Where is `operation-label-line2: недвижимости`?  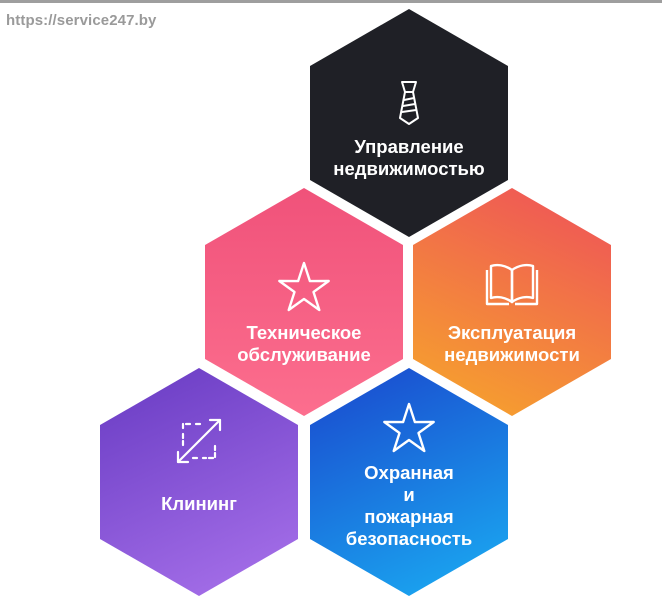 operation-label-line2: недвижимости is located at coordinates (512, 354).